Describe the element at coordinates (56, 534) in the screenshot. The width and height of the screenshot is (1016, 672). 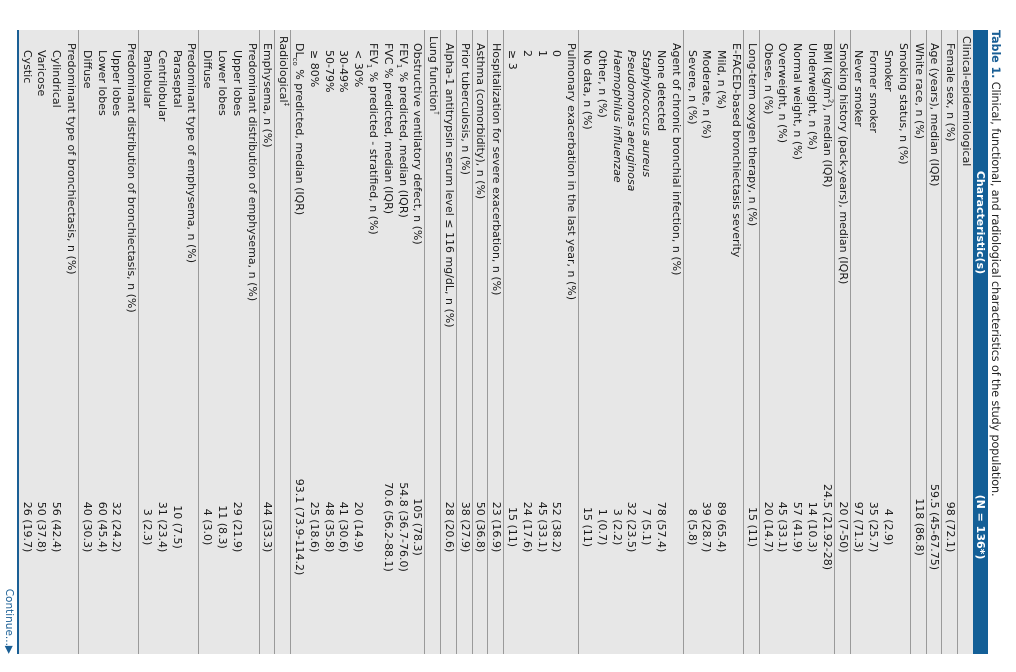
I see `row-value: 56 (42.4)` at that location.